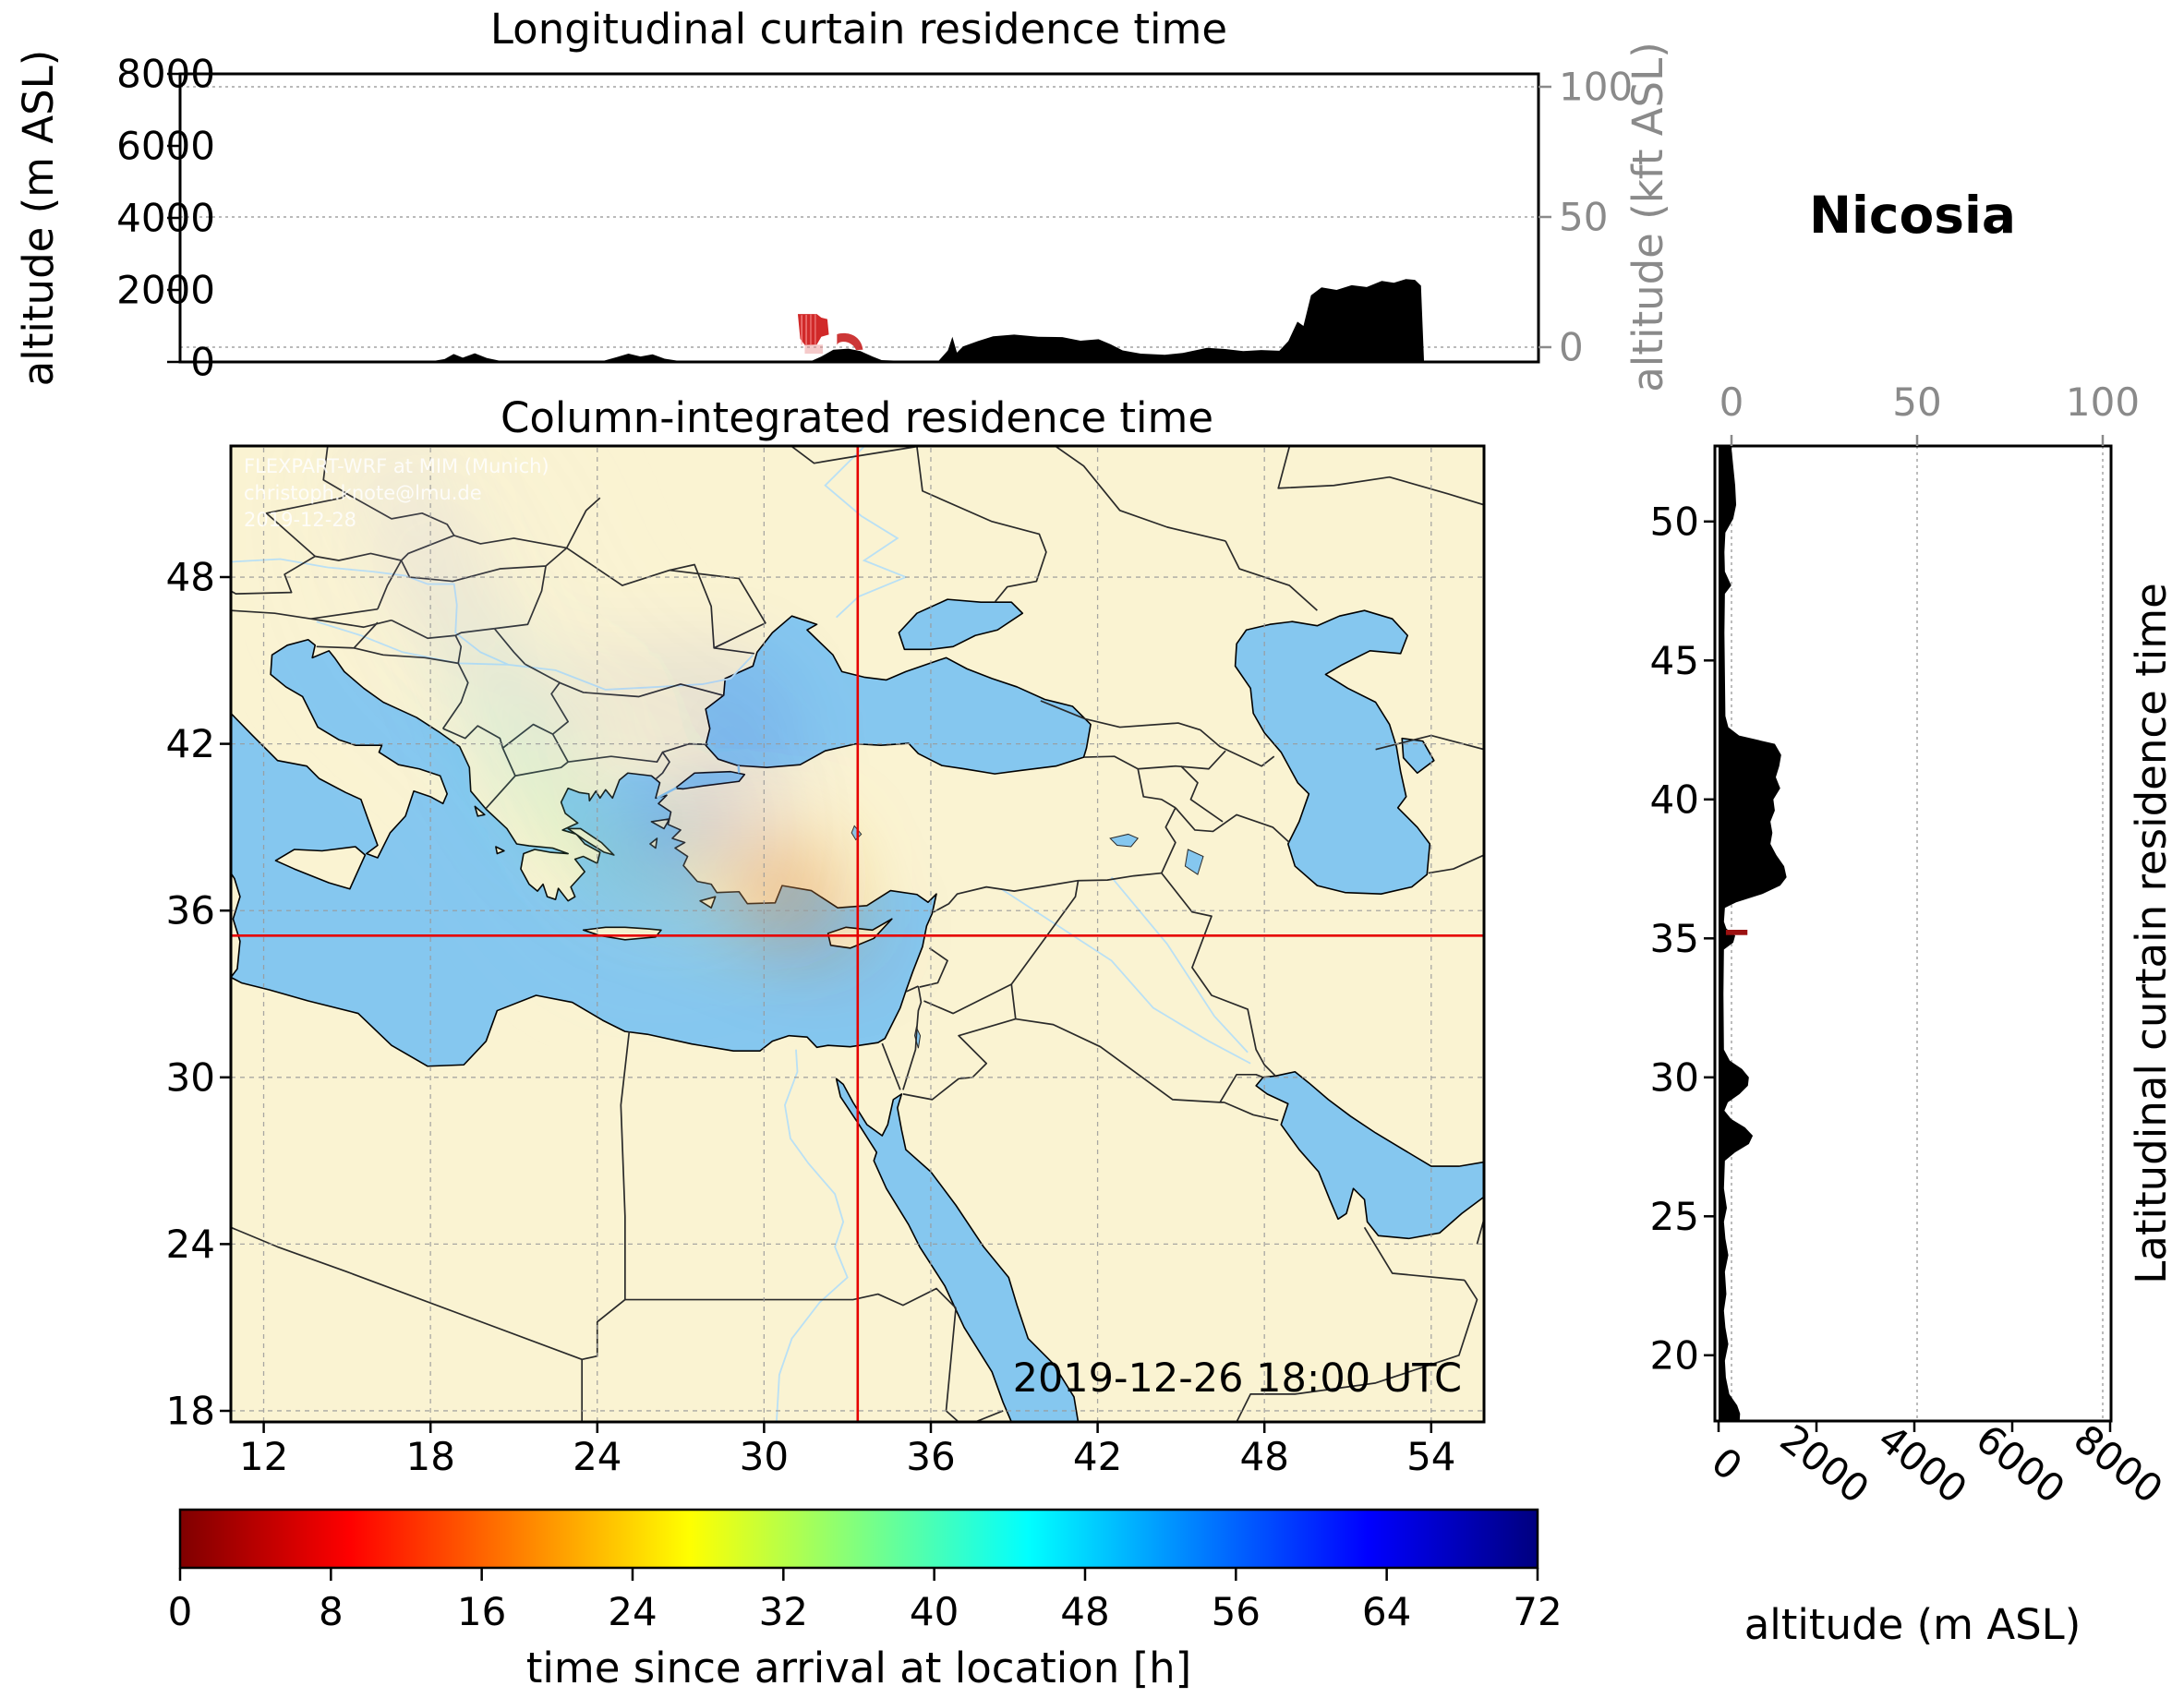 Image resolution: width=2184 pixels, height=1698 pixels. Describe the element at coordinates (1674, 1355) in the screenshot. I see `rp-y-axis-label: 20` at that location.